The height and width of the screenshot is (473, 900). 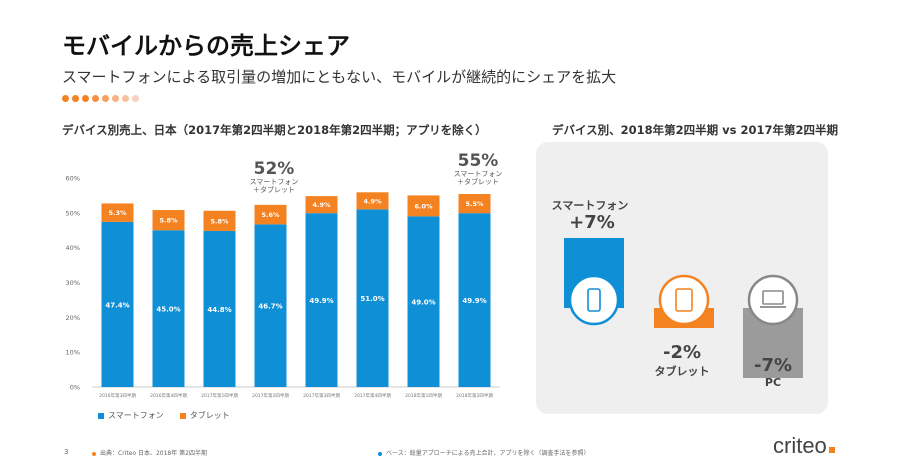 I want to click on callout-pct: 55%, so click(x=478, y=161).